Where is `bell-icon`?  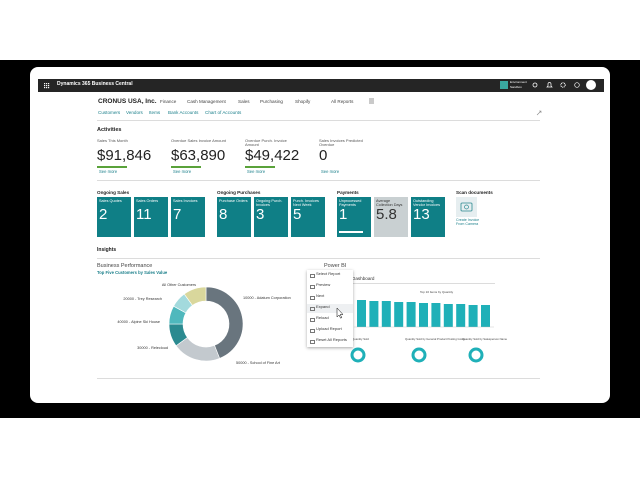 bell-icon is located at coordinates (549, 85).